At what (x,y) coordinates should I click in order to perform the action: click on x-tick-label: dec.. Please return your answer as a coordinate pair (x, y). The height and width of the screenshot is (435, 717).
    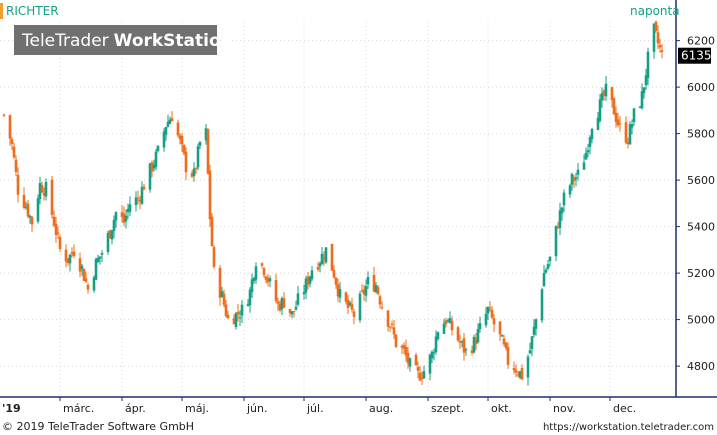
    Looking at the image, I should click on (624, 408).